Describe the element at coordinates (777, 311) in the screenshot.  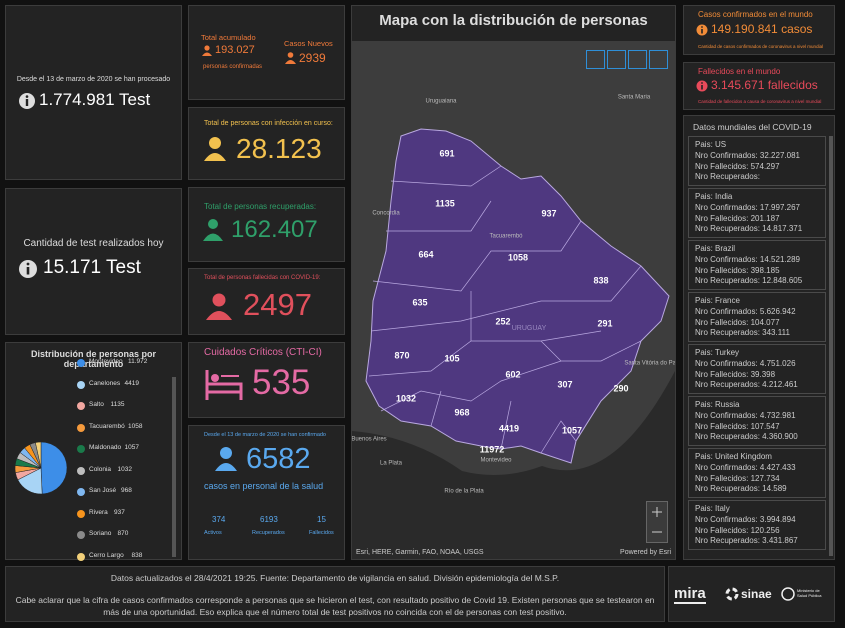
I see `field-value: 5.626.942` at that location.